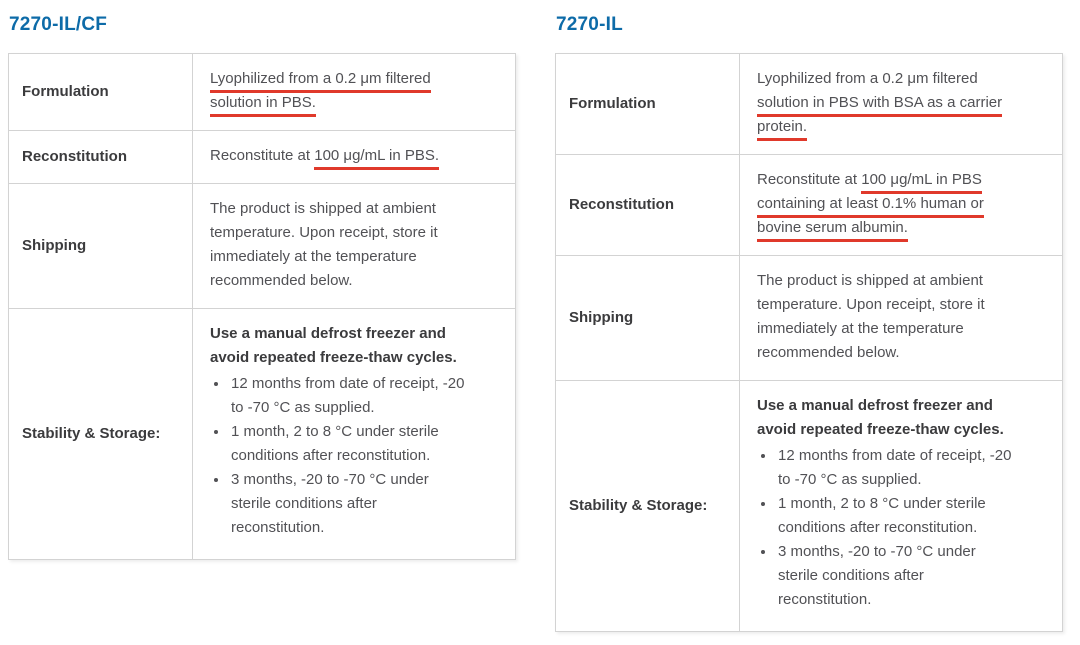  What do you see at coordinates (320, 81) in the screenshot?
I see `red-underline-annotation: Lyophilized from a 0.2 μm filtered` at bounding box center [320, 81].